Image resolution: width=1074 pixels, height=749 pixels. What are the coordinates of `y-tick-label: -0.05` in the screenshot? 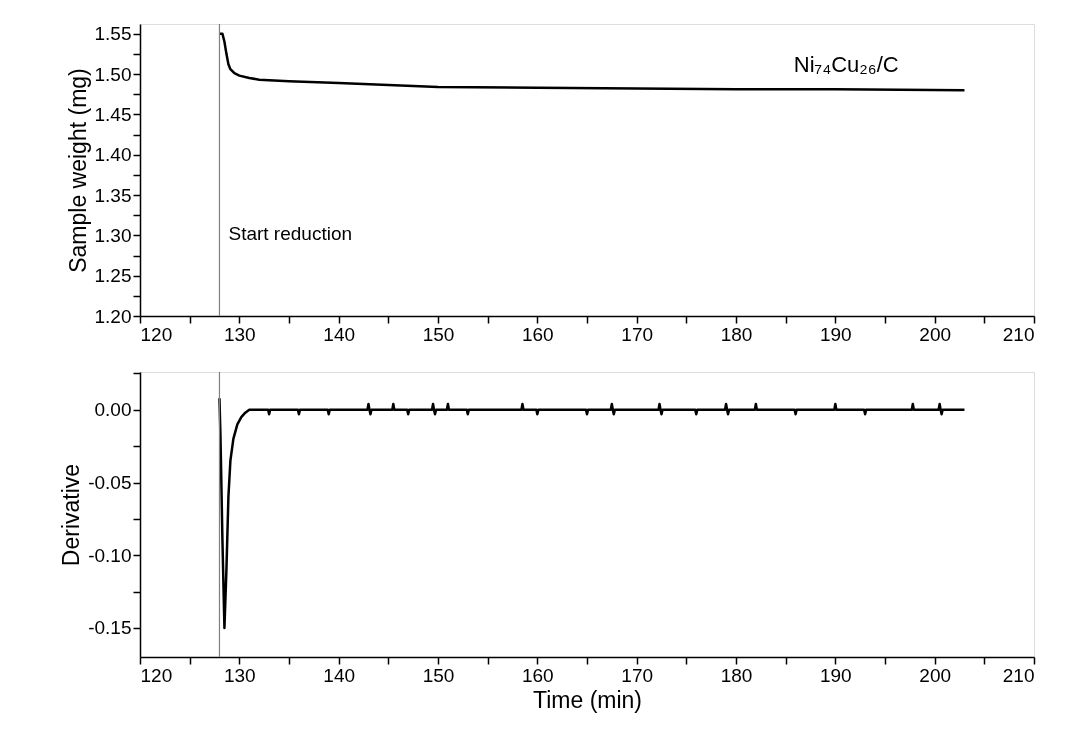 It's located at (110, 483).